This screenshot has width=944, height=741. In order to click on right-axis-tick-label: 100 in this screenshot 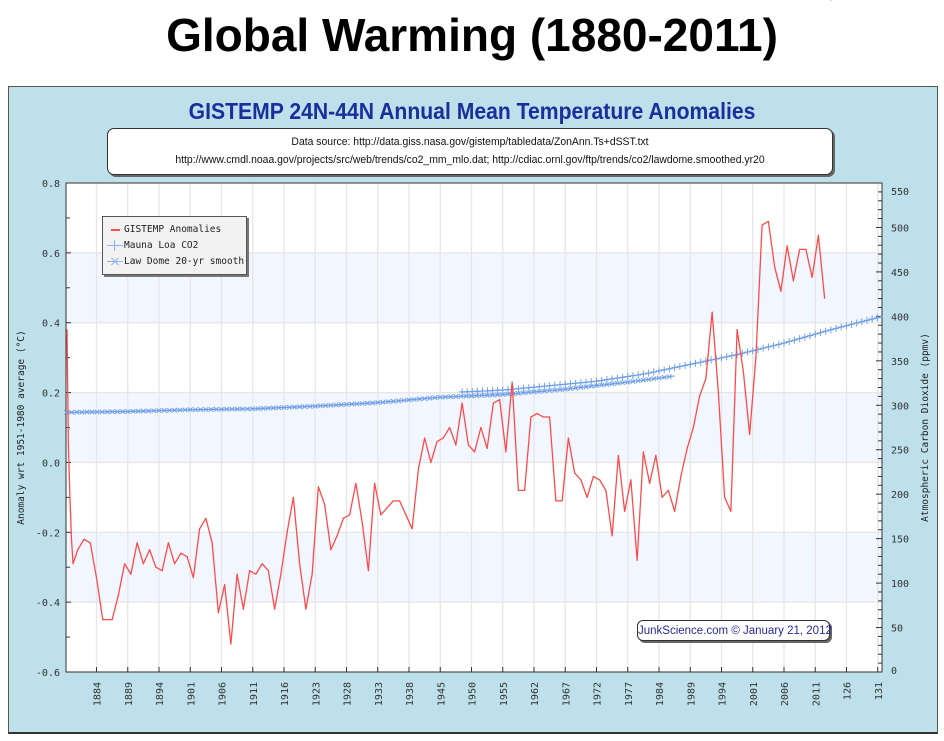, I will do `click(900, 584)`.